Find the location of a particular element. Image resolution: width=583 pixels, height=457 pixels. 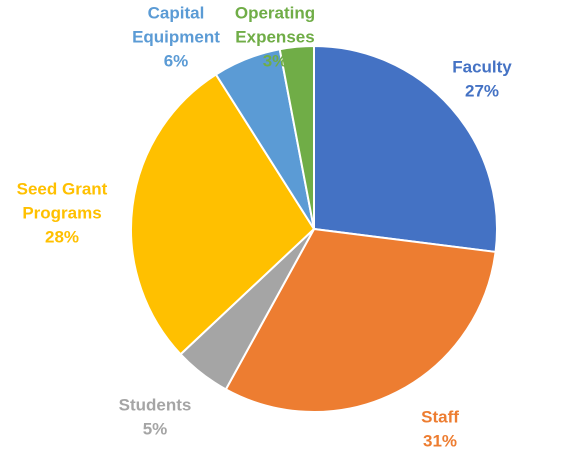

data-label-value-staff: 31% is located at coordinates (440, 440).